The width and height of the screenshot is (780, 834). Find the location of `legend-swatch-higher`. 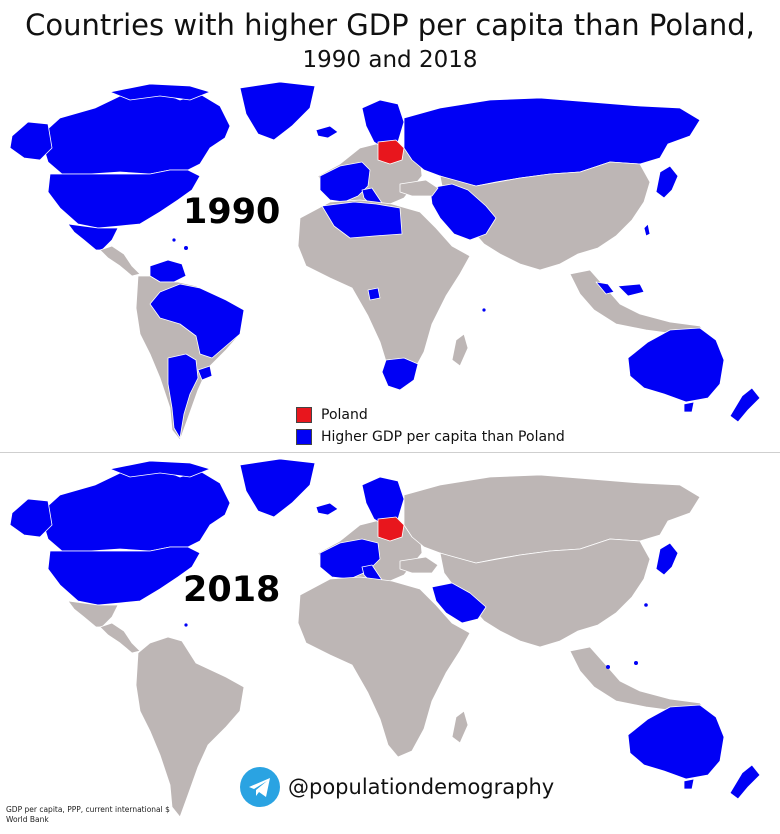

legend-swatch-higher is located at coordinates (304, 437).